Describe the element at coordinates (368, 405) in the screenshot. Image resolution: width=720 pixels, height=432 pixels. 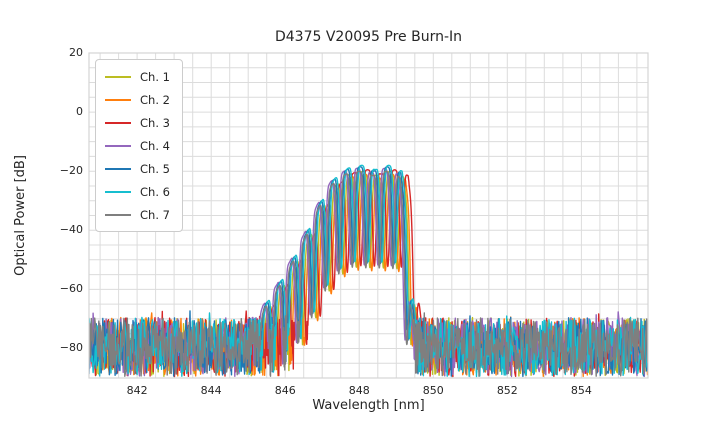
I see `x-axis-label: Wavelength [nm]` at that location.